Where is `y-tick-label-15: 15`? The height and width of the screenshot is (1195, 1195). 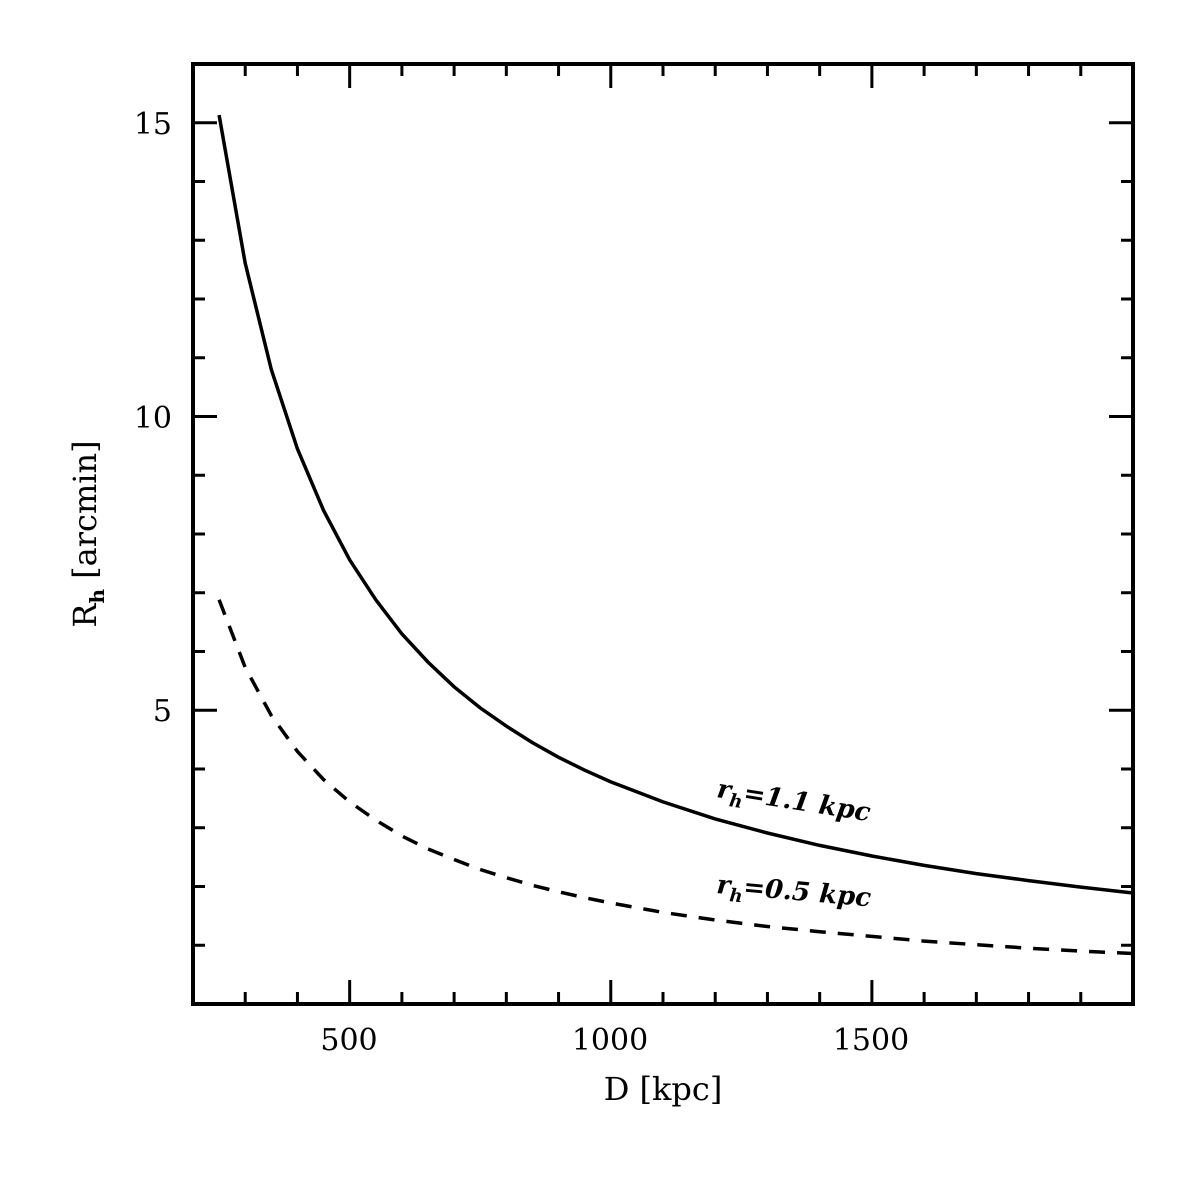 y-tick-label-15: 15 is located at coordinates (153, 124).